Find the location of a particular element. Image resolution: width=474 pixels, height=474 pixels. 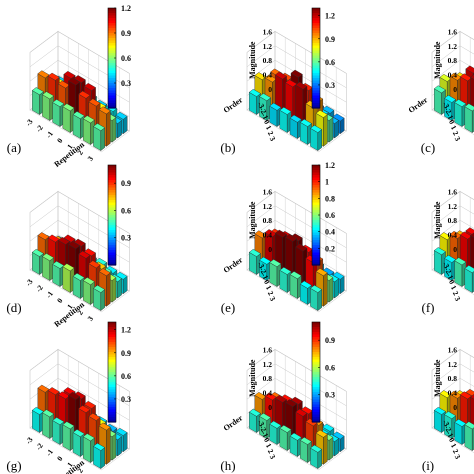

y-tick-label: 0 is located at coordinates (452, 122).